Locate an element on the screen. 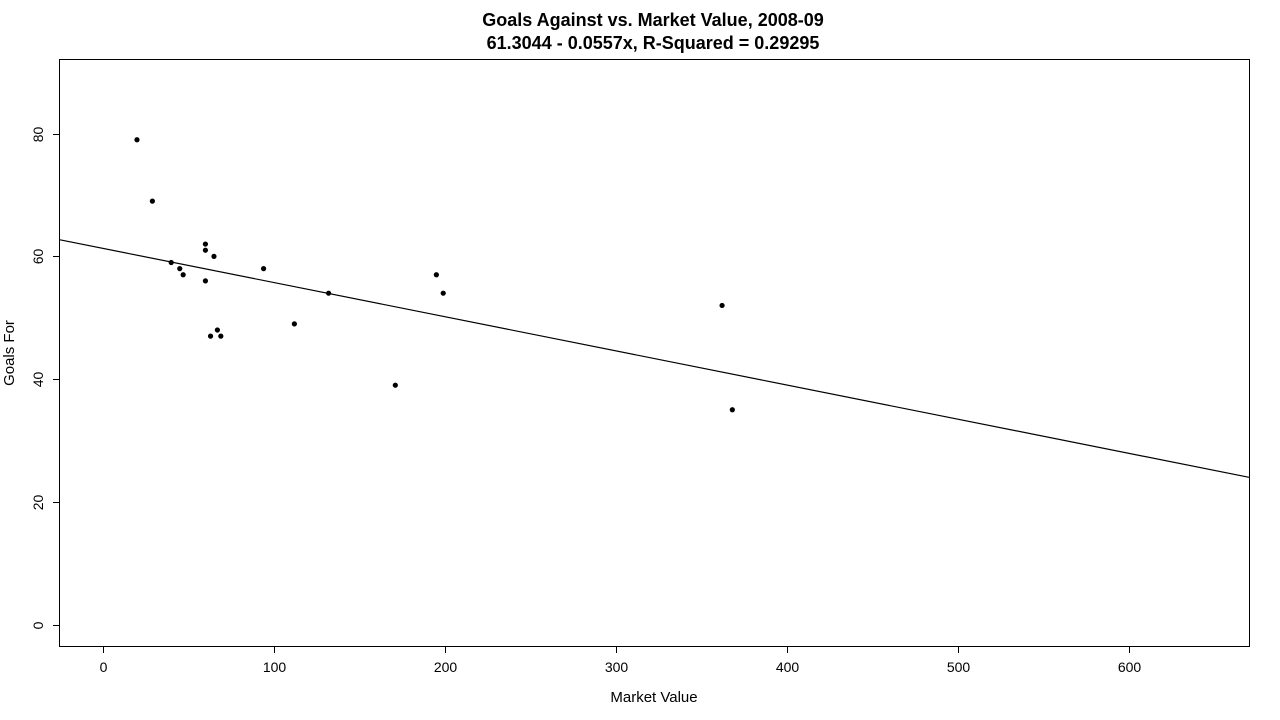 The width and height of the screenshot is (1280, 720). chart-title: Goals Against vs. Market Value, 2008-09 is located at coordinates (653, 20).